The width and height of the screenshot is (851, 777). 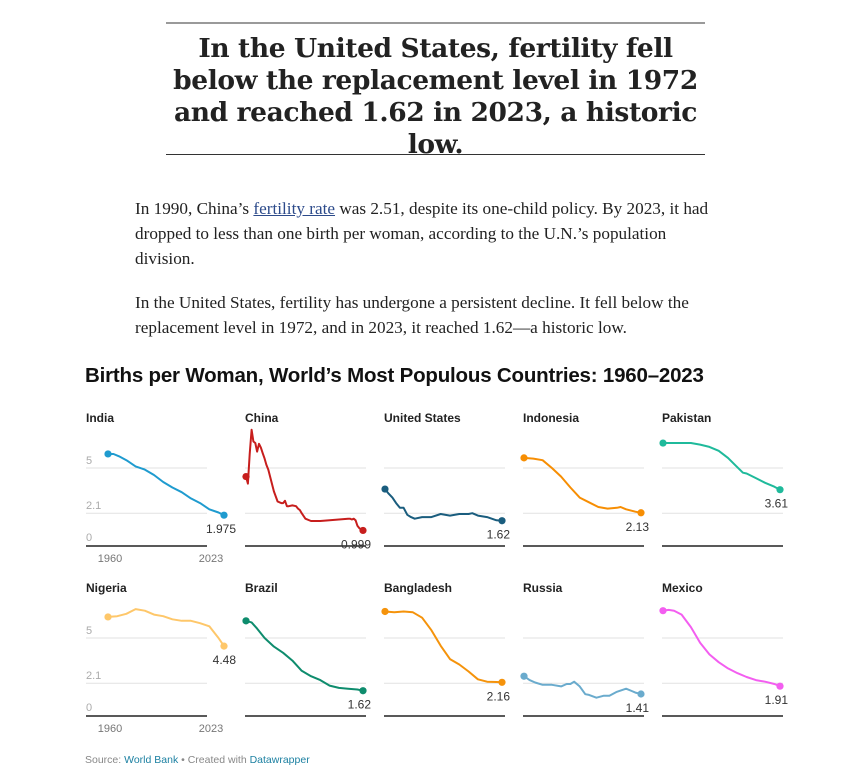 What do you see at coordinates (551, 418) in the screenshot?
I see `panel-title-indonesia: Indonesia` at bounding box center [551, 418].